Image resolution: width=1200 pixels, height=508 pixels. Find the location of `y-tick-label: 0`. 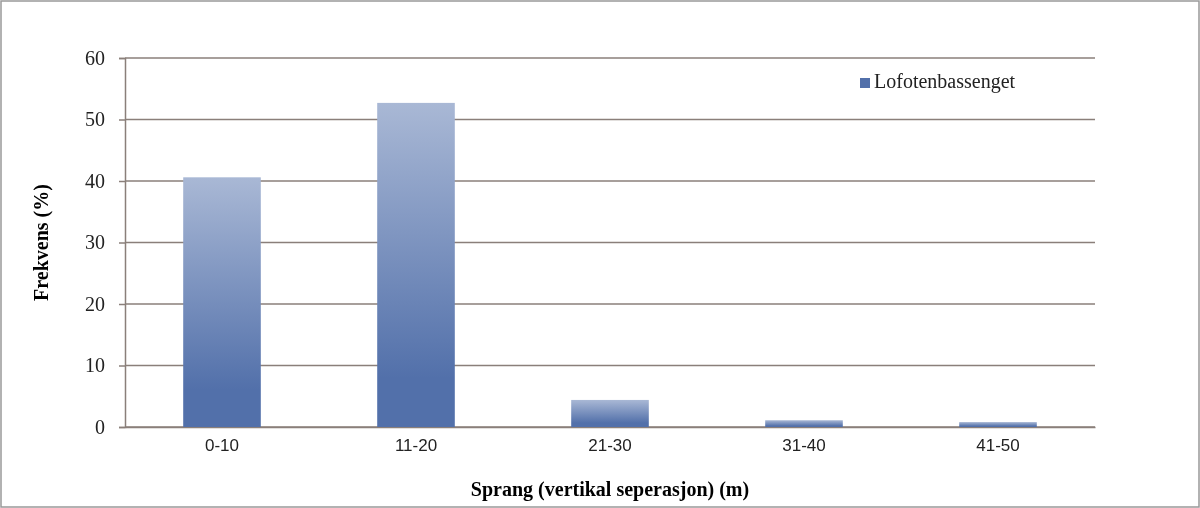

y-tick-label: 0 is located at coordinates (100, 426).